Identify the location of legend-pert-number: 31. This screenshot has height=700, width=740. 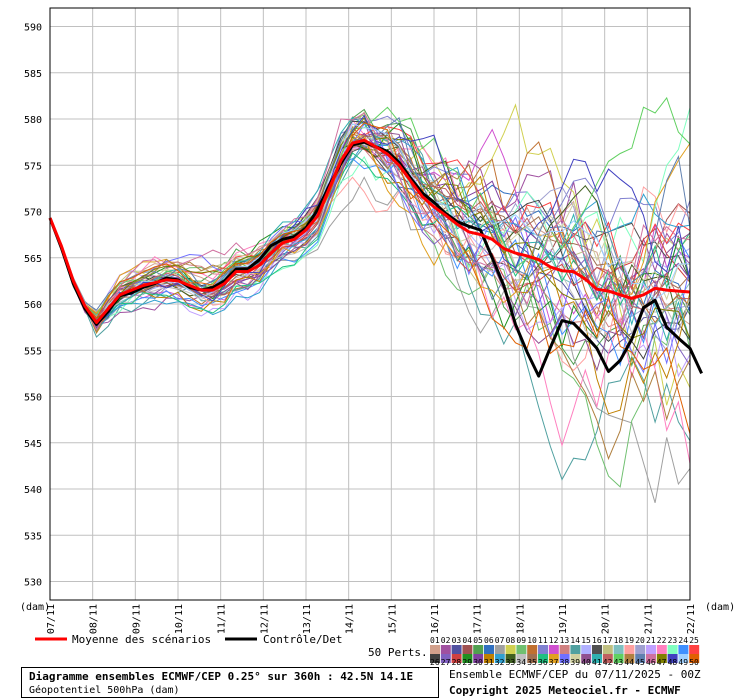
(489, 662).